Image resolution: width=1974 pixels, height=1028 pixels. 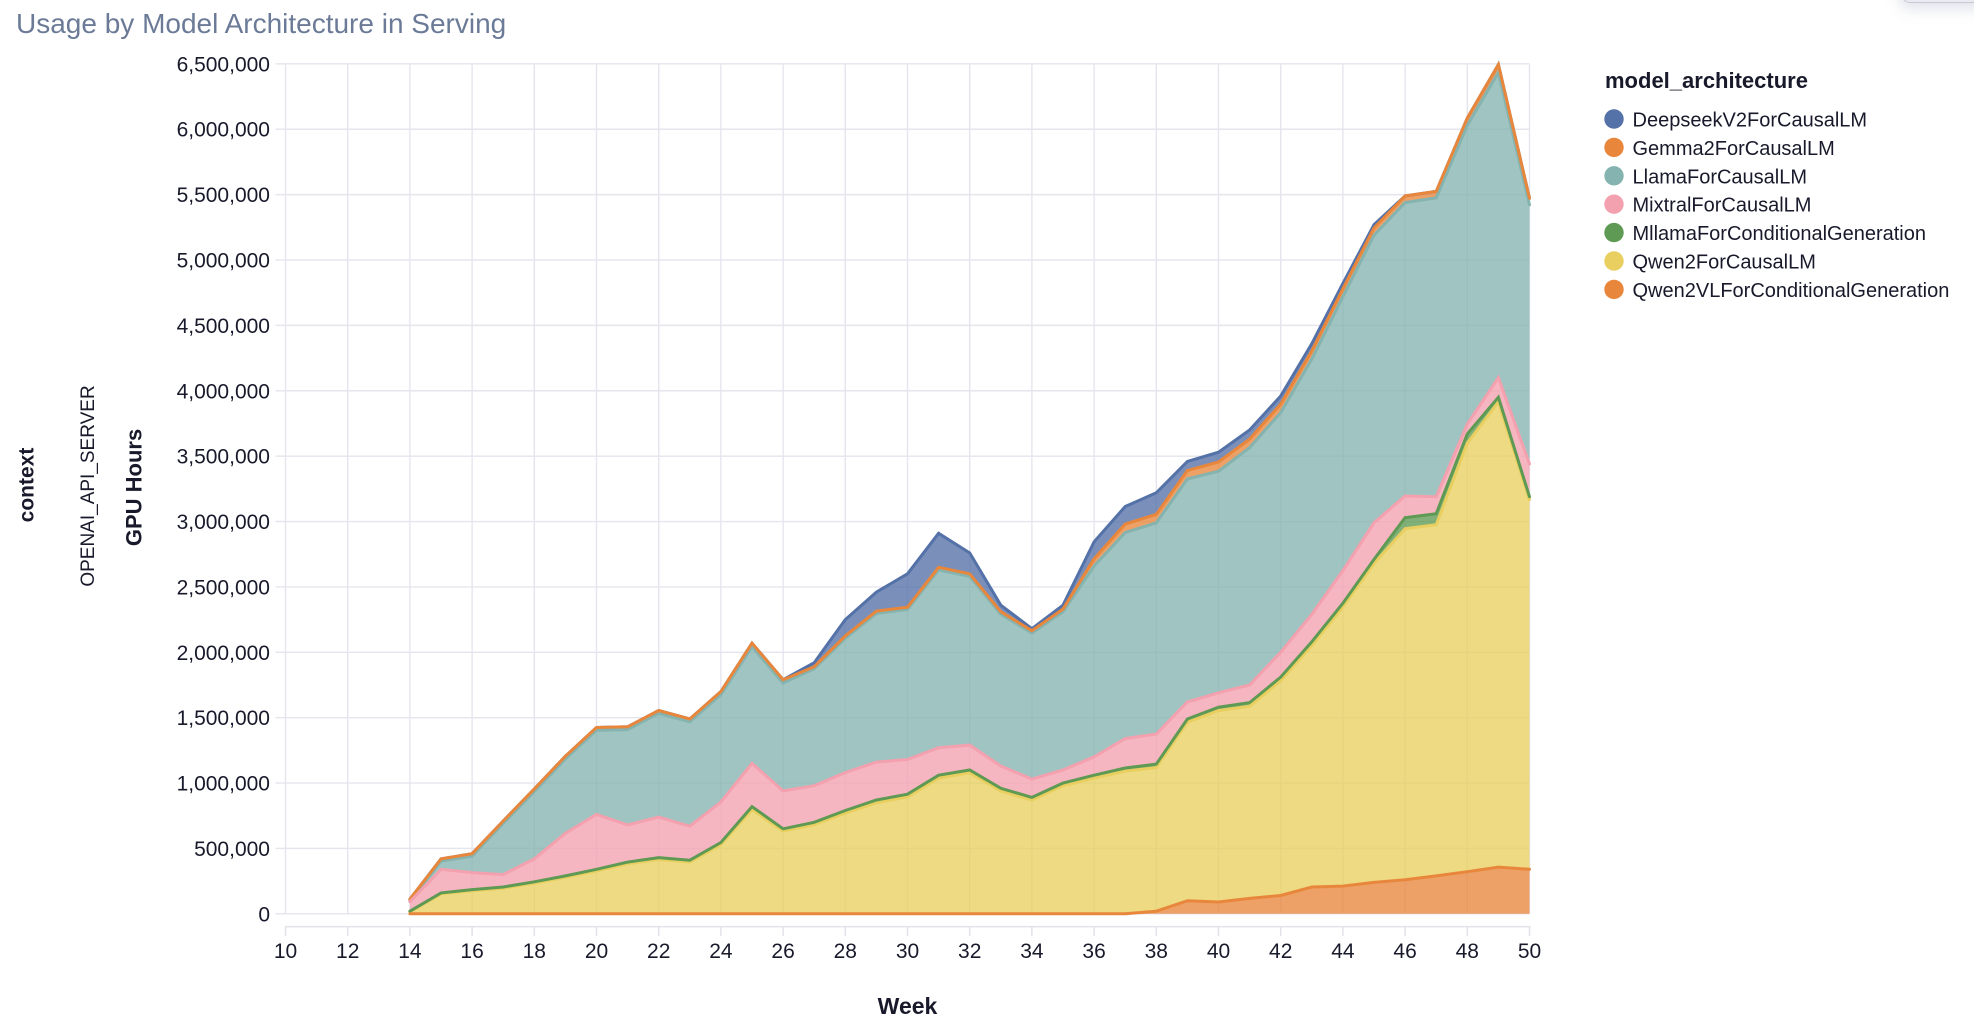 What do you see at coordinates (223, 261) in the screenshot?
I see `svg-text: 5,000,000` at bounding box center [223, 261].